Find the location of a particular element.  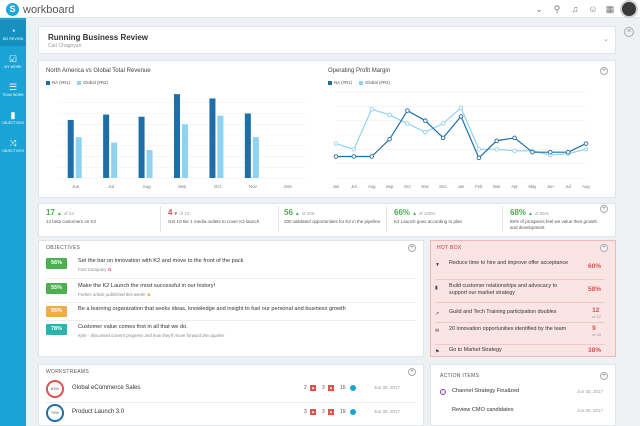

x-tick-label: Apr is located at coordinates (514, 186).